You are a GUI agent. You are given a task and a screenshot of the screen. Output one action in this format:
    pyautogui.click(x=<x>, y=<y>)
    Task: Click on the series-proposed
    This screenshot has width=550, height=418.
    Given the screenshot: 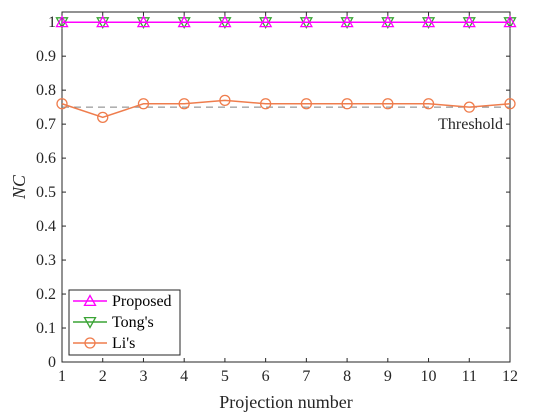 What is the action you would take?
    pyautogui.click(x=286, y=21)
    